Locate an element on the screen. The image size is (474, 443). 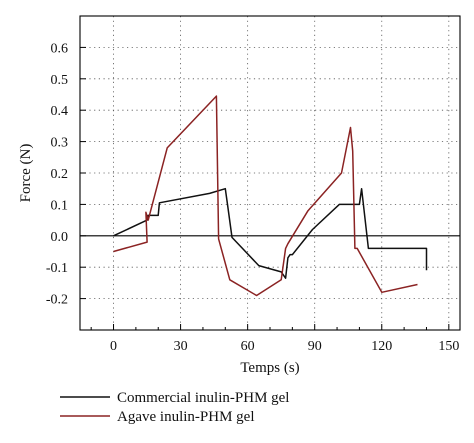
y-tick-label: 0.0 is located at coordinates (60, 237).